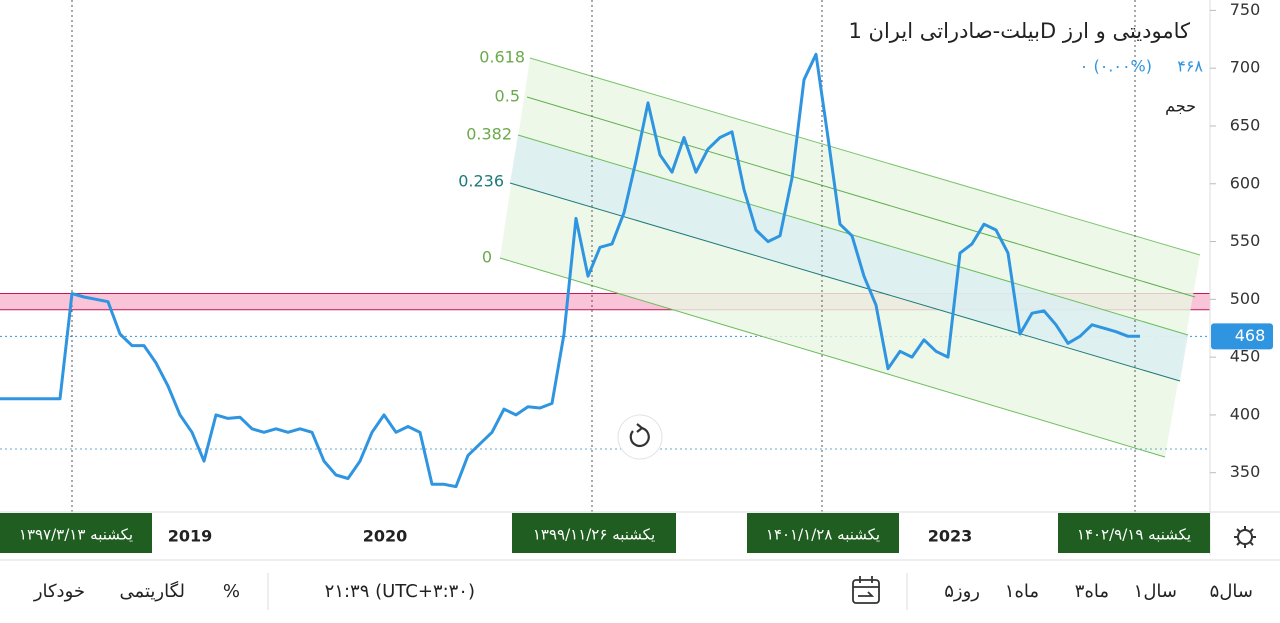 Image resolution: width=1280 pixels, height=623 pixels. I want to click on last-price-label: 468, so click(1250, 335).